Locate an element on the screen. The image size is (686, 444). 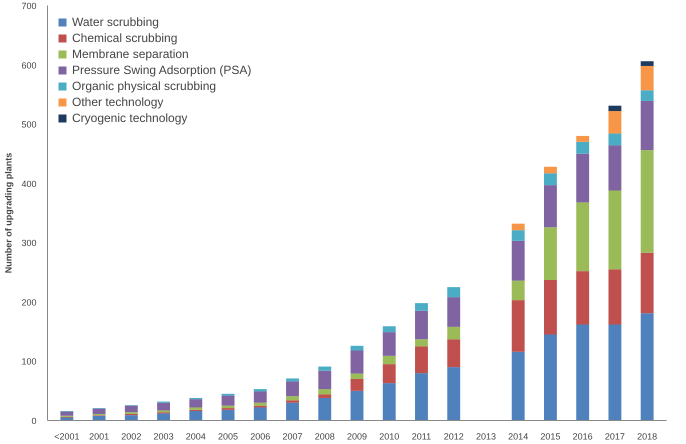
x-tick-label: 2005 is located at coordinates (228, 437).